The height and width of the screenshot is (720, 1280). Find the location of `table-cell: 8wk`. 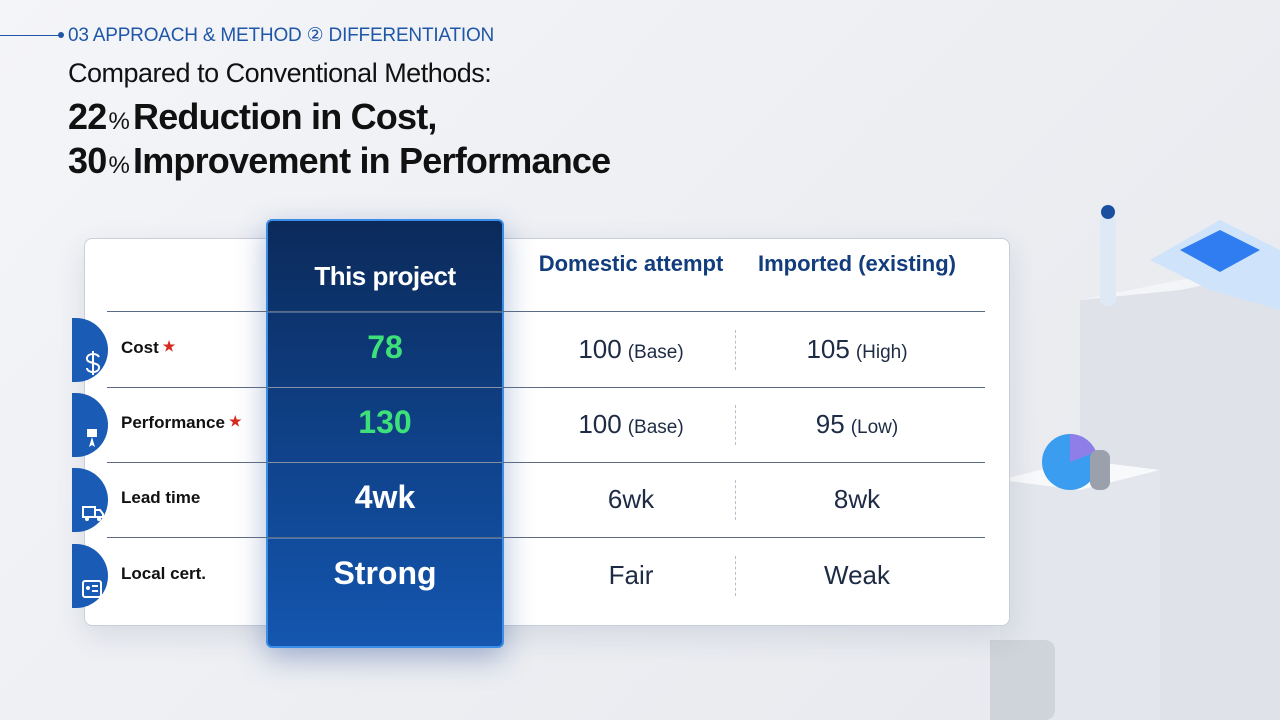

table-cell: 8wk is located at coordinates (857, 499).